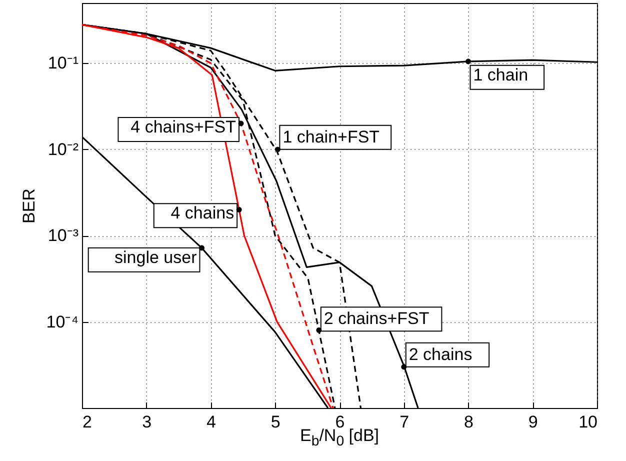 The image size is (626, 461). Describe the element at coordinates (87, 422) in the screenshot. I see `x-tick-label: 2` at that location.